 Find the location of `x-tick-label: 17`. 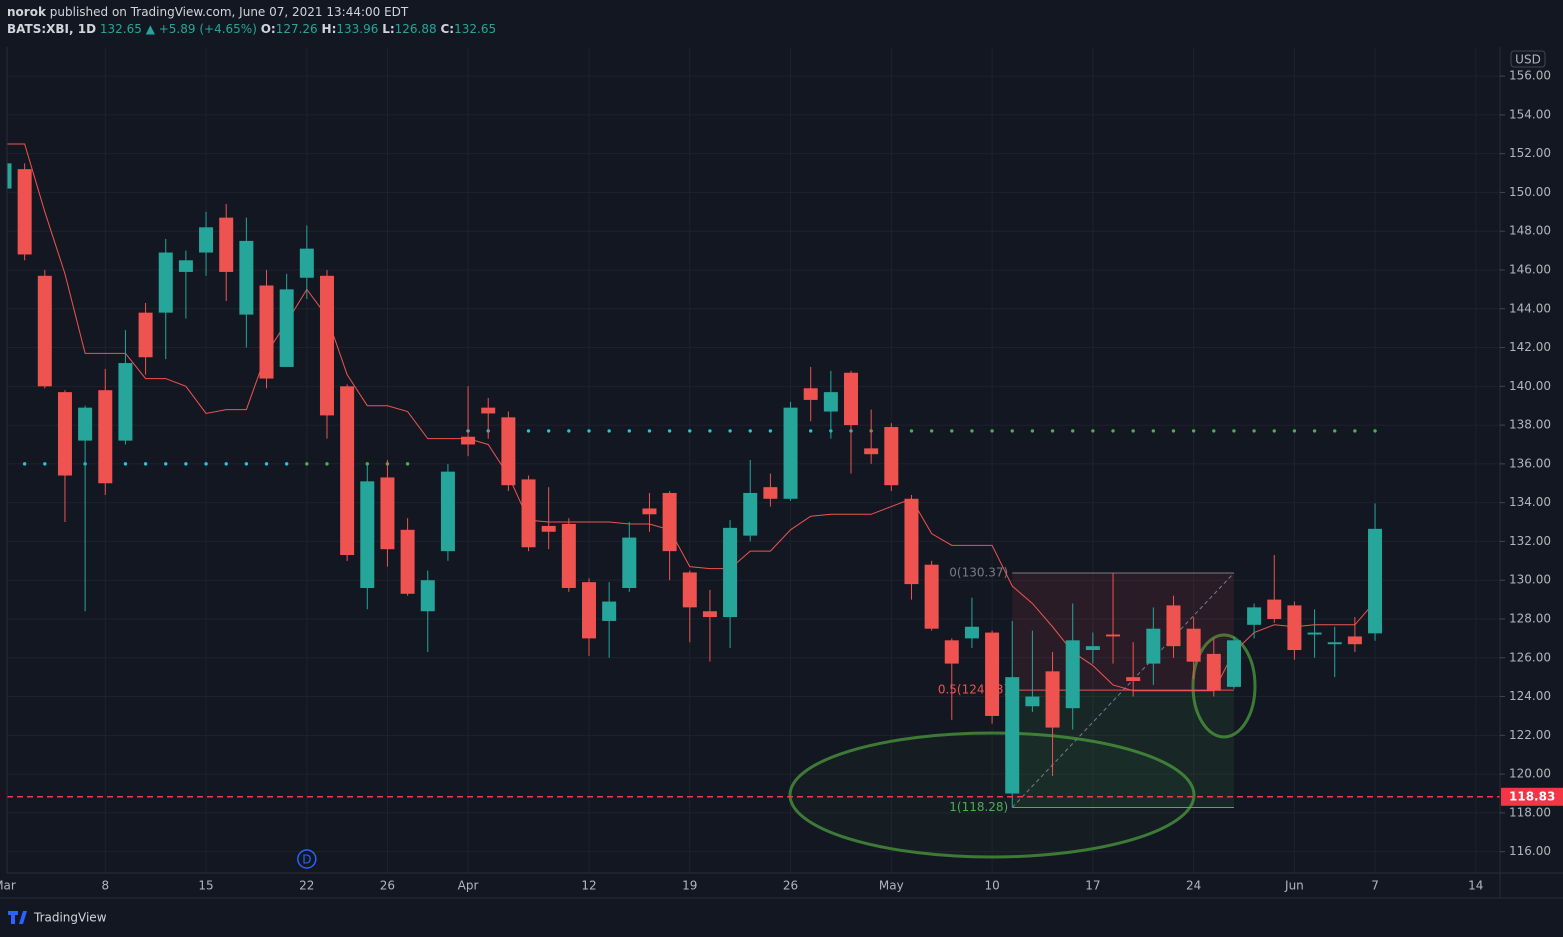

x-tick-label: 17 is located at coordinates (1092, 886).